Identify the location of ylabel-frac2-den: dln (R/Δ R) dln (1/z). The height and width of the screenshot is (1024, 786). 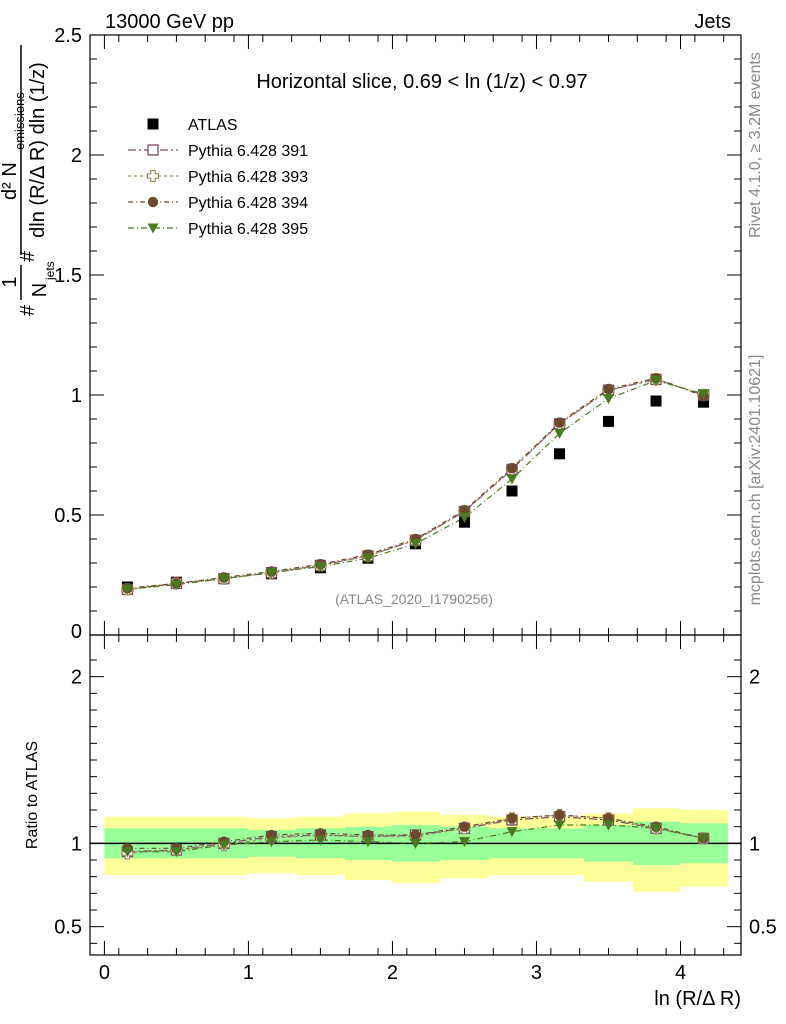
(38, 150).